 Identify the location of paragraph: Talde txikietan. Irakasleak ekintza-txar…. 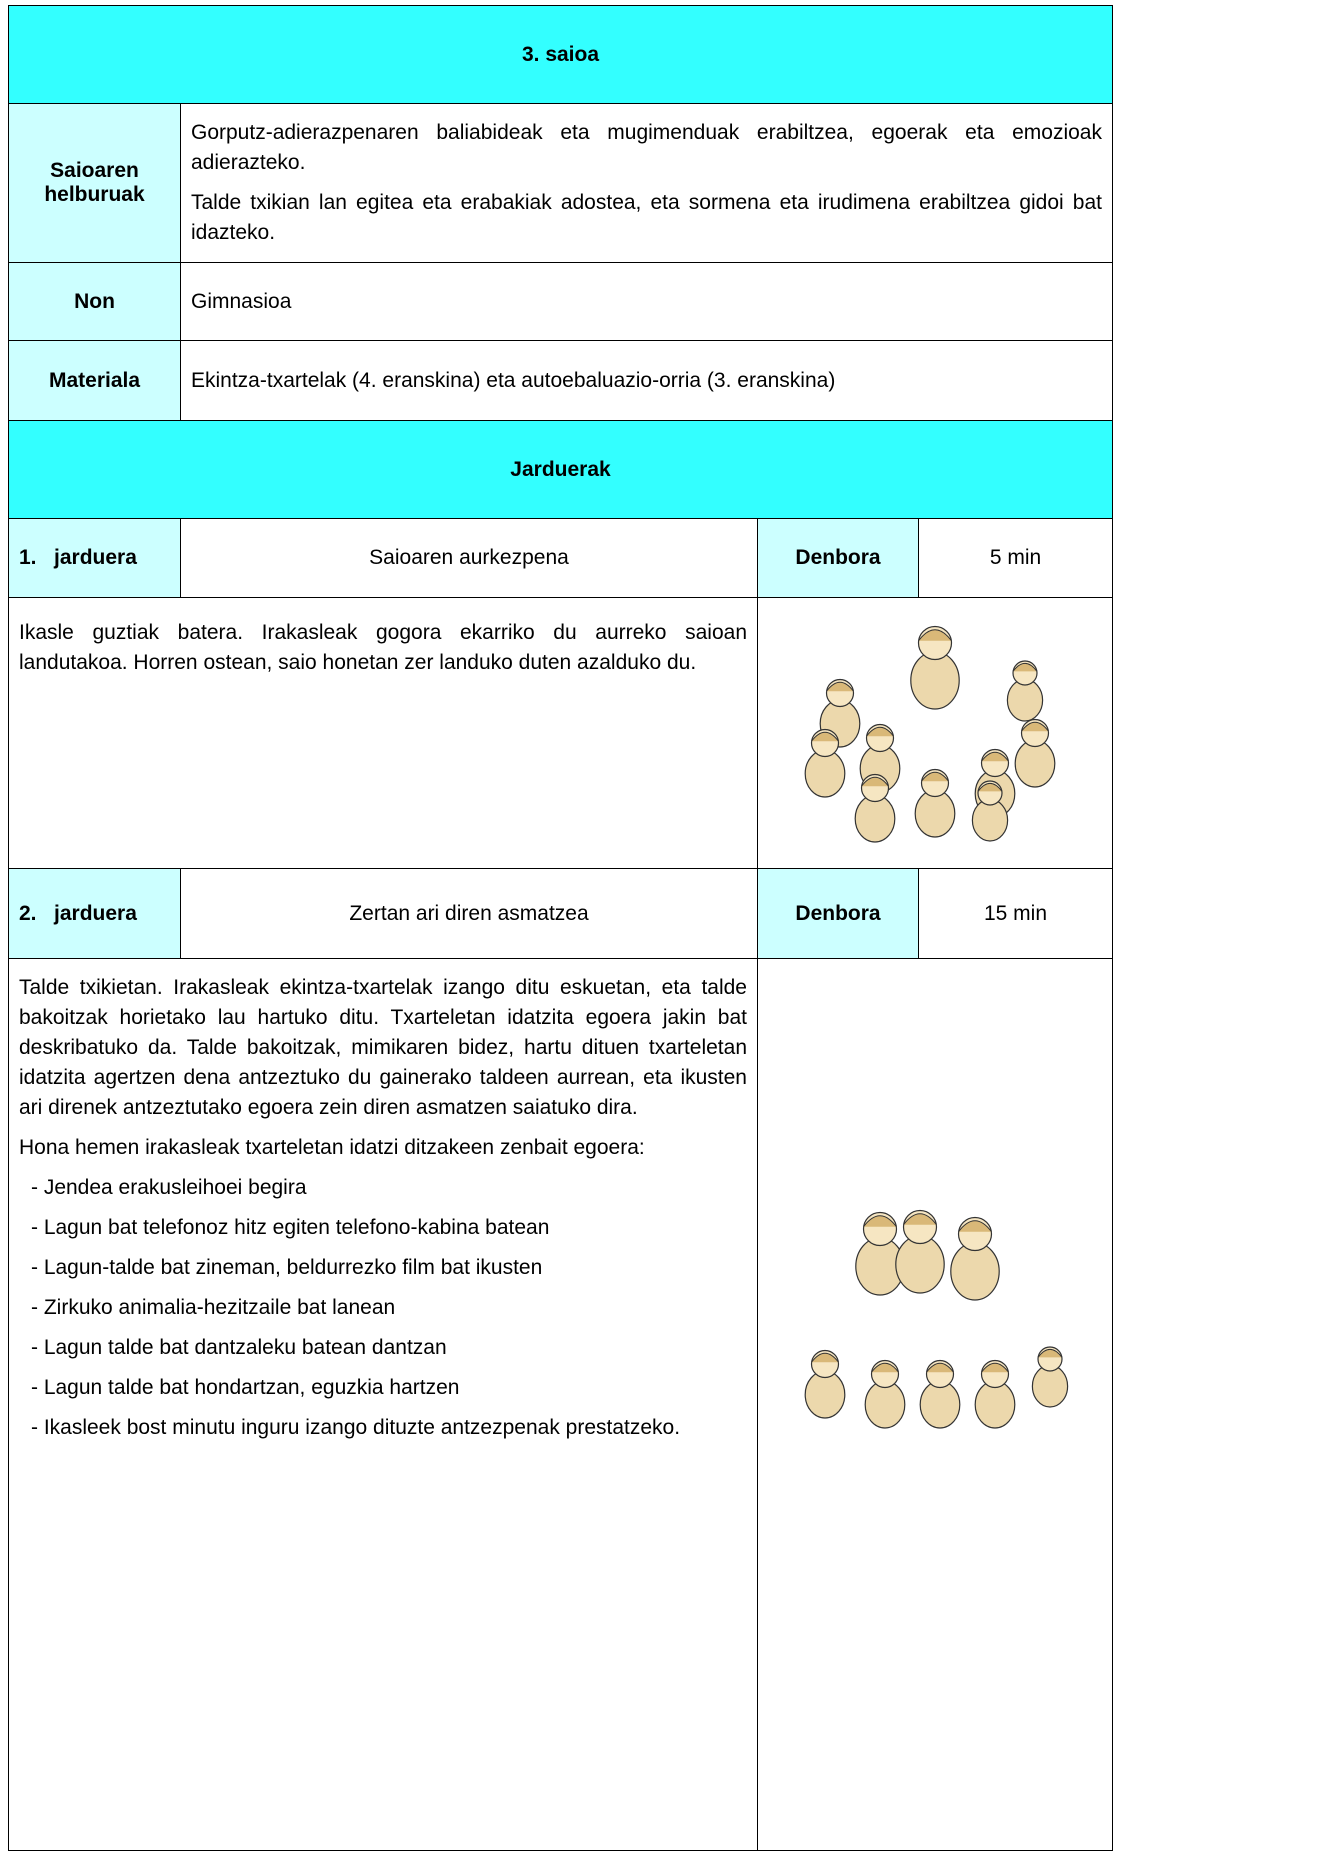
(383, 1047).